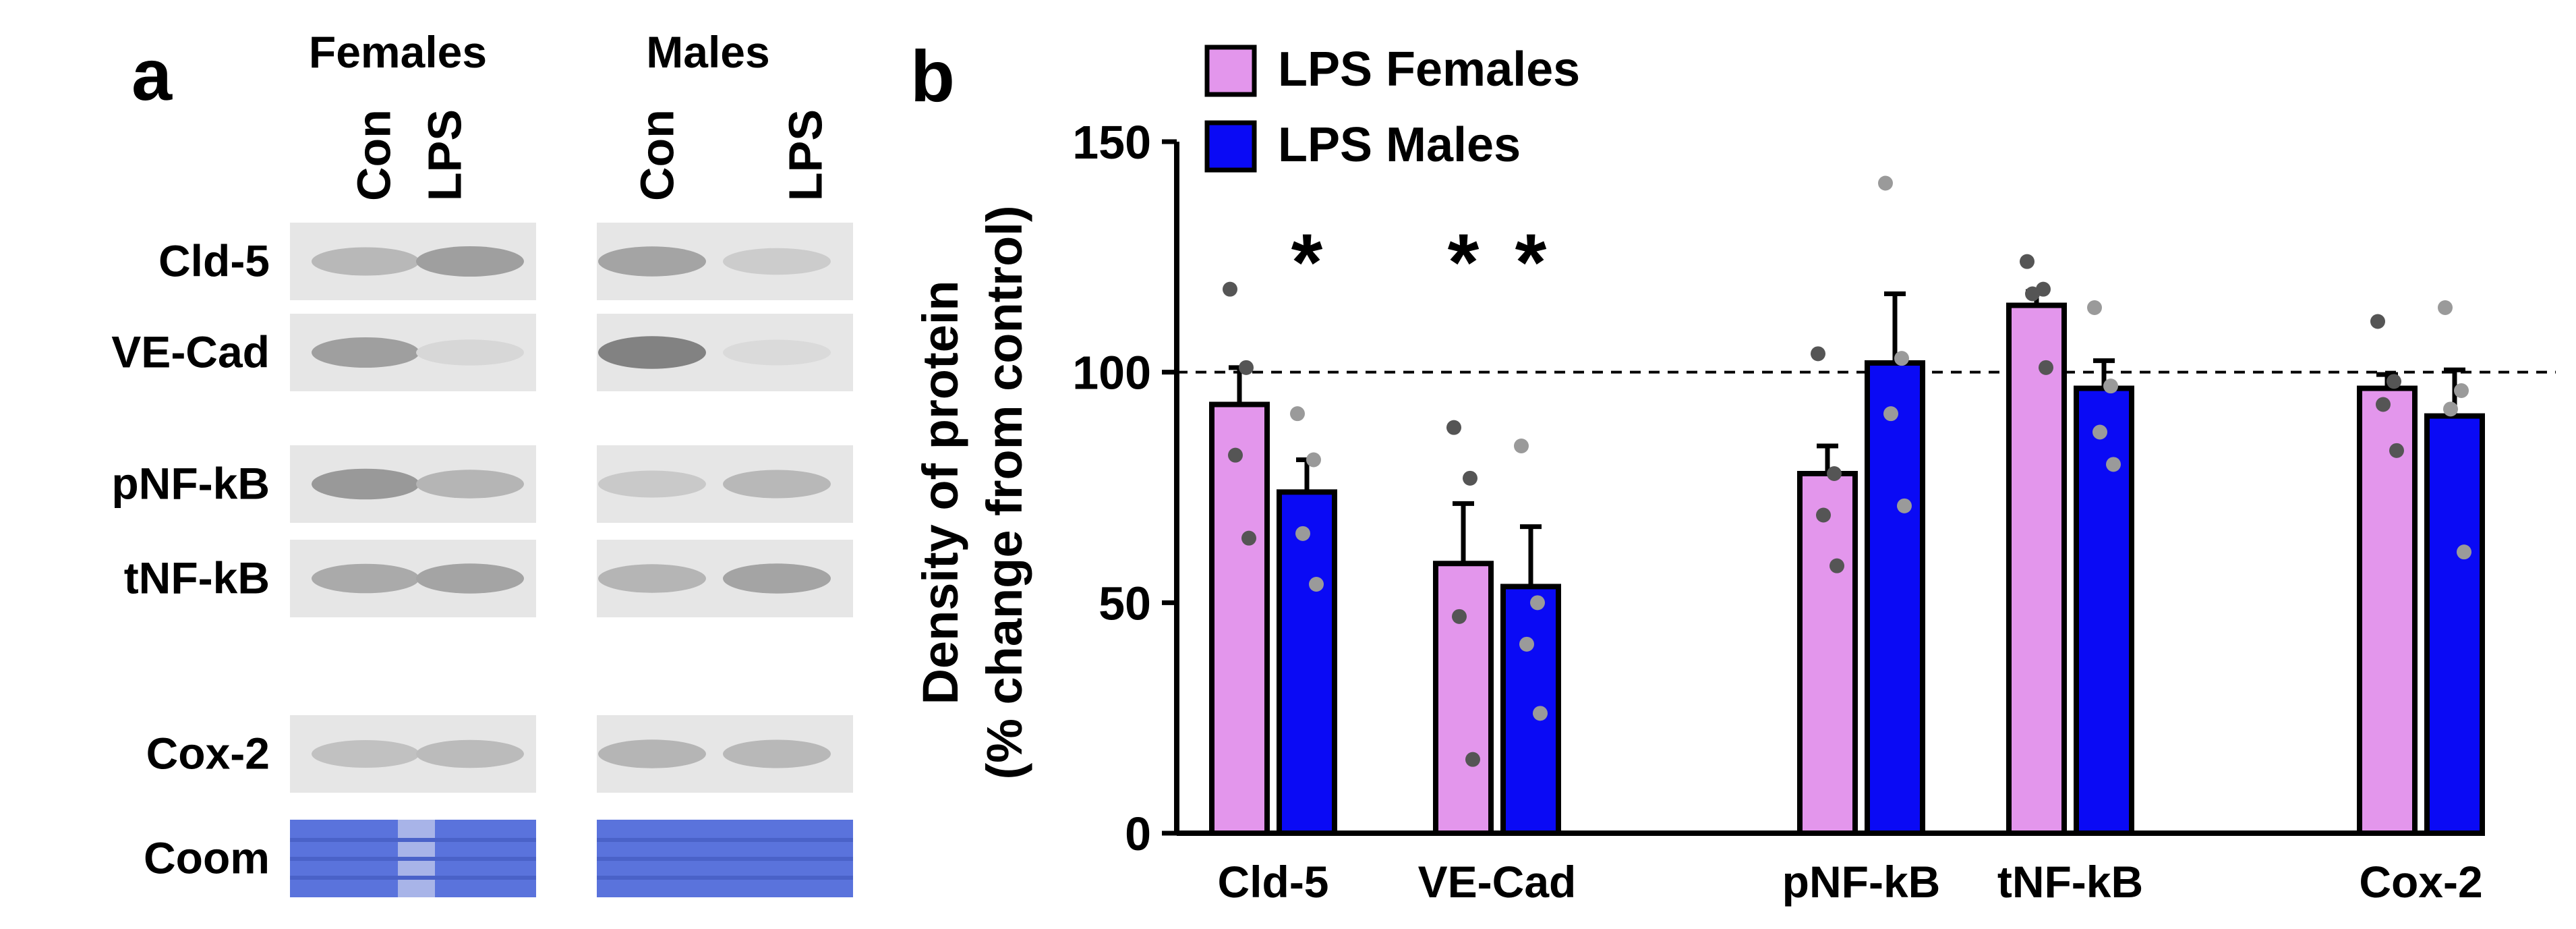 This screenshot has height=929, width=2576. I want to click on blot-row-label: pNF-kB, so click(190, 484).